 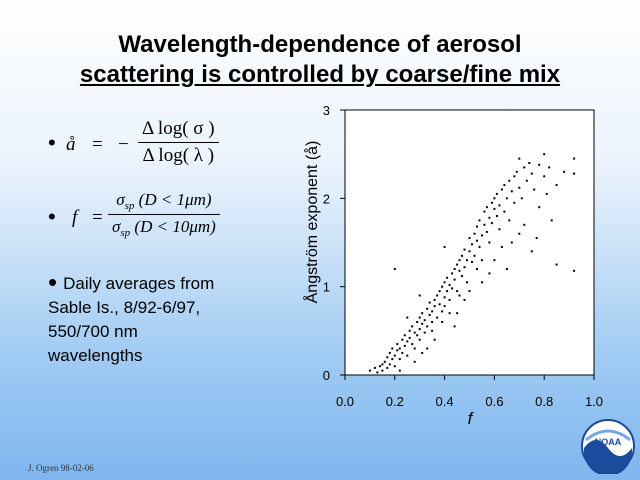 What do you see at coordinates (320, 44) in the screenshot?
I see `title-line-1: Wavelength-dependence of aerosol` at bounding box center [320, 44].